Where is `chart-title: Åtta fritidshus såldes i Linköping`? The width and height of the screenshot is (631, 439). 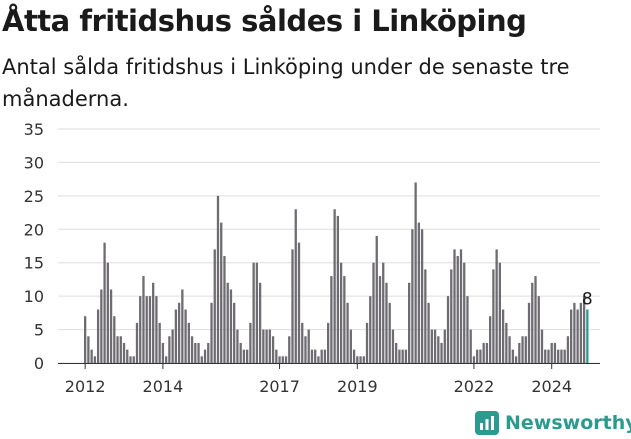 chart-title: Åtta fritidshus såldes i Linköping is located at coordinates (264, 21).